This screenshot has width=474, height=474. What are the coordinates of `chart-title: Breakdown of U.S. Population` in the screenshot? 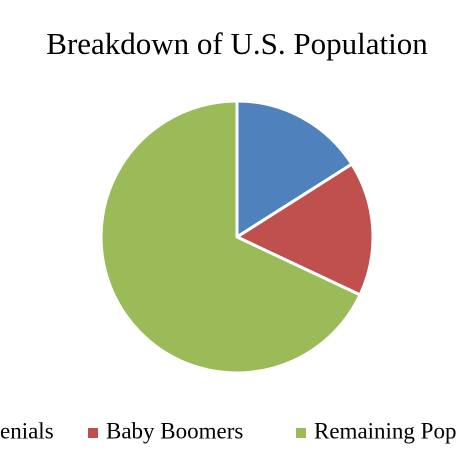 It's located at (237, 43).